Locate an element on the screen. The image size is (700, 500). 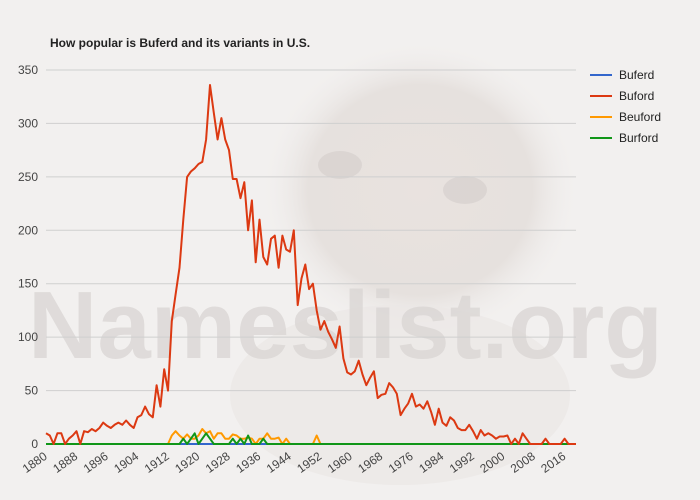
legend-label-buford: Buford is located at coordinates (636, 96).